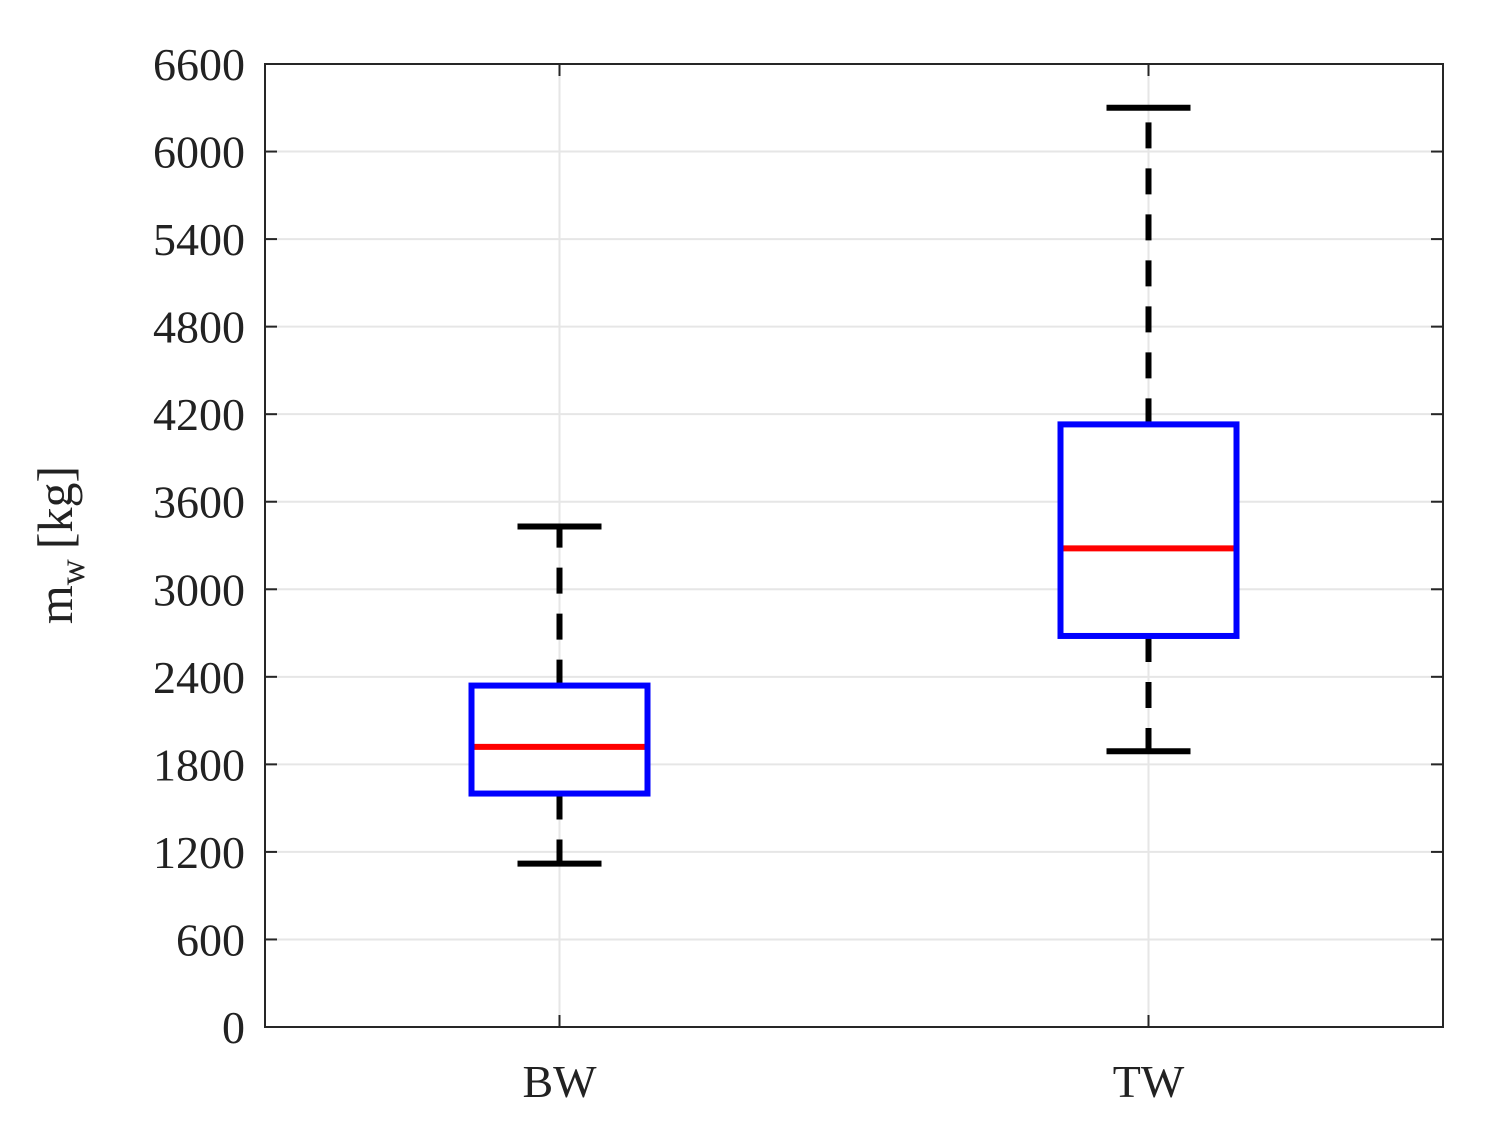 This screenshot has height=1130, width=1485. I want to click on y-tick-label: 2400, so click(199, 677).